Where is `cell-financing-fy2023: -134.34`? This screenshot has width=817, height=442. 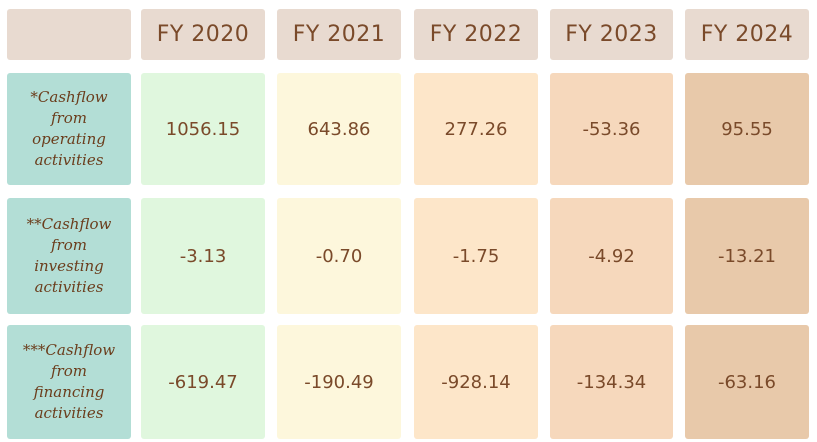
cell-financing-fy2023: -134.34 is located at coordinates (611, 382).